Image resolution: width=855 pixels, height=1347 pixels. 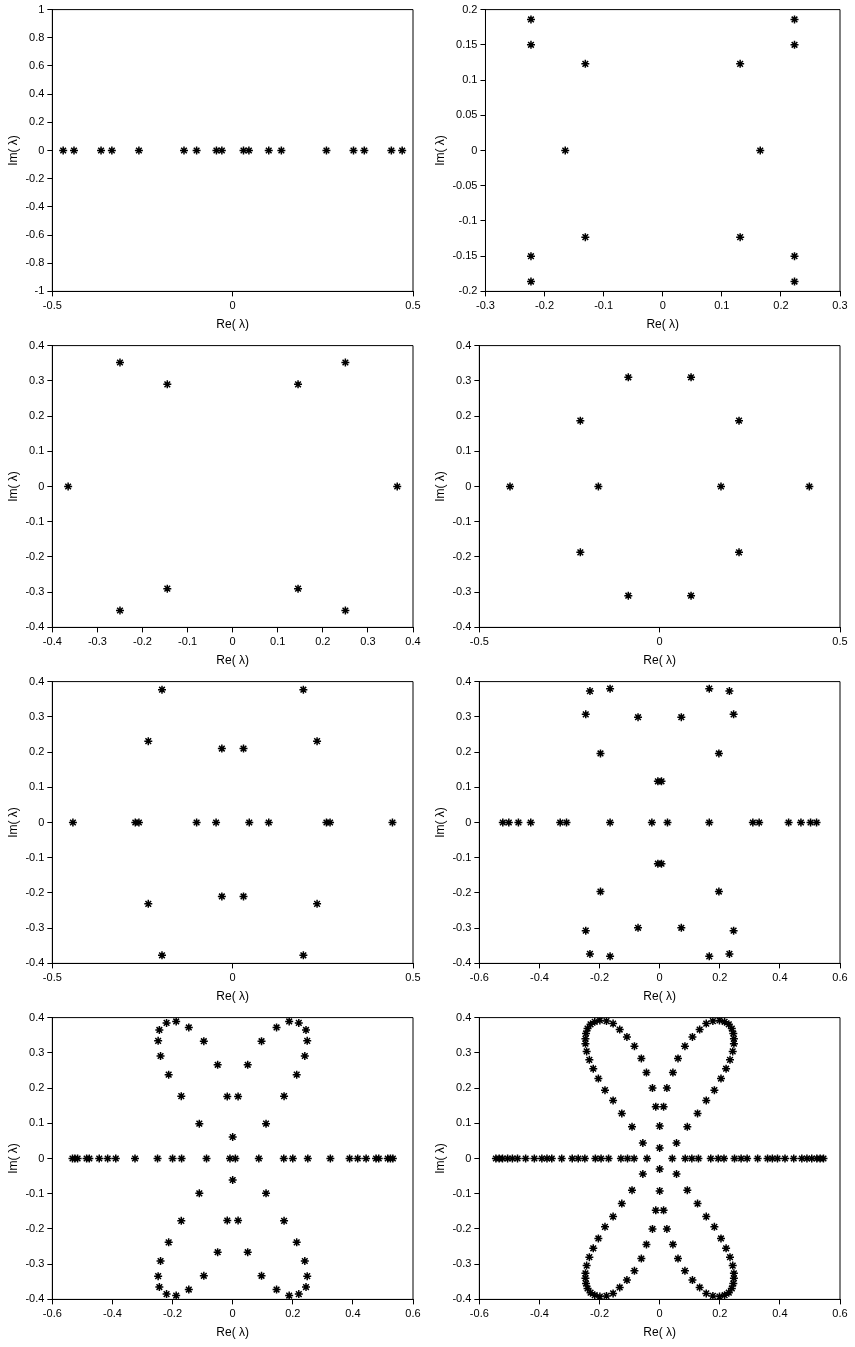 What do you see at coordinates (465, 255) in the screenshot?
I see `y-tick-label: -0.15` at bounding box center [465, 255].